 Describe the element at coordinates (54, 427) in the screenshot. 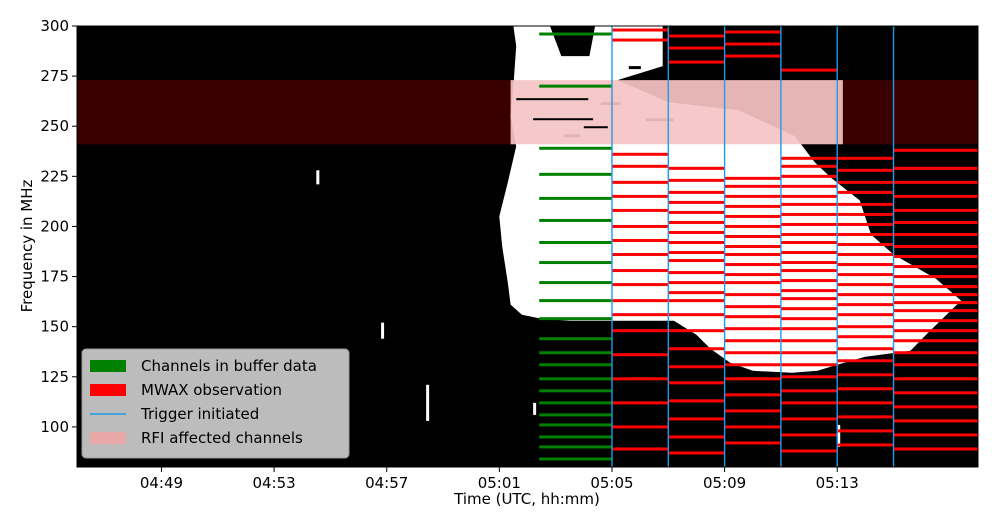

I see `y-tick-label: 100` at that location.